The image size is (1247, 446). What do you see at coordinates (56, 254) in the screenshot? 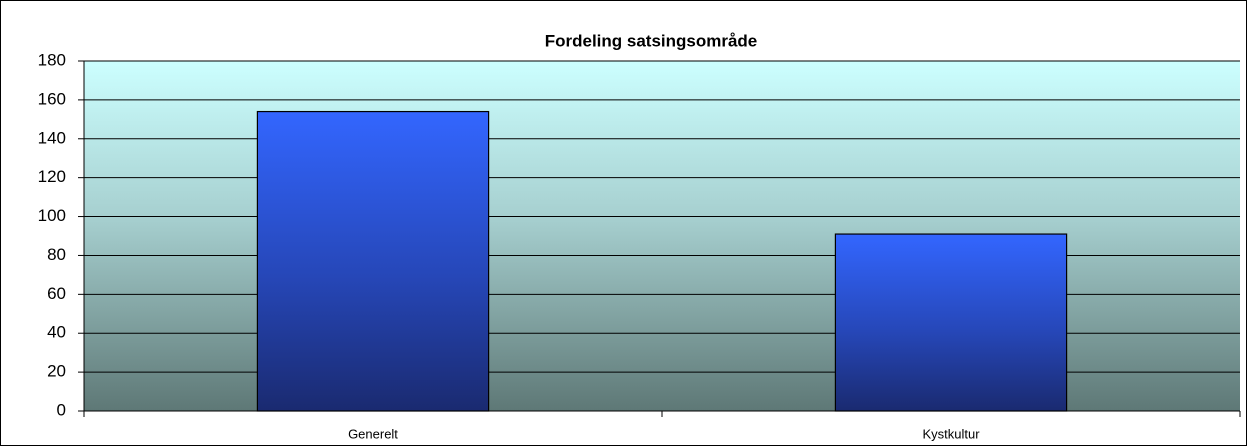
I see `y-tick-label: 80` at bounding box center [56, 254].